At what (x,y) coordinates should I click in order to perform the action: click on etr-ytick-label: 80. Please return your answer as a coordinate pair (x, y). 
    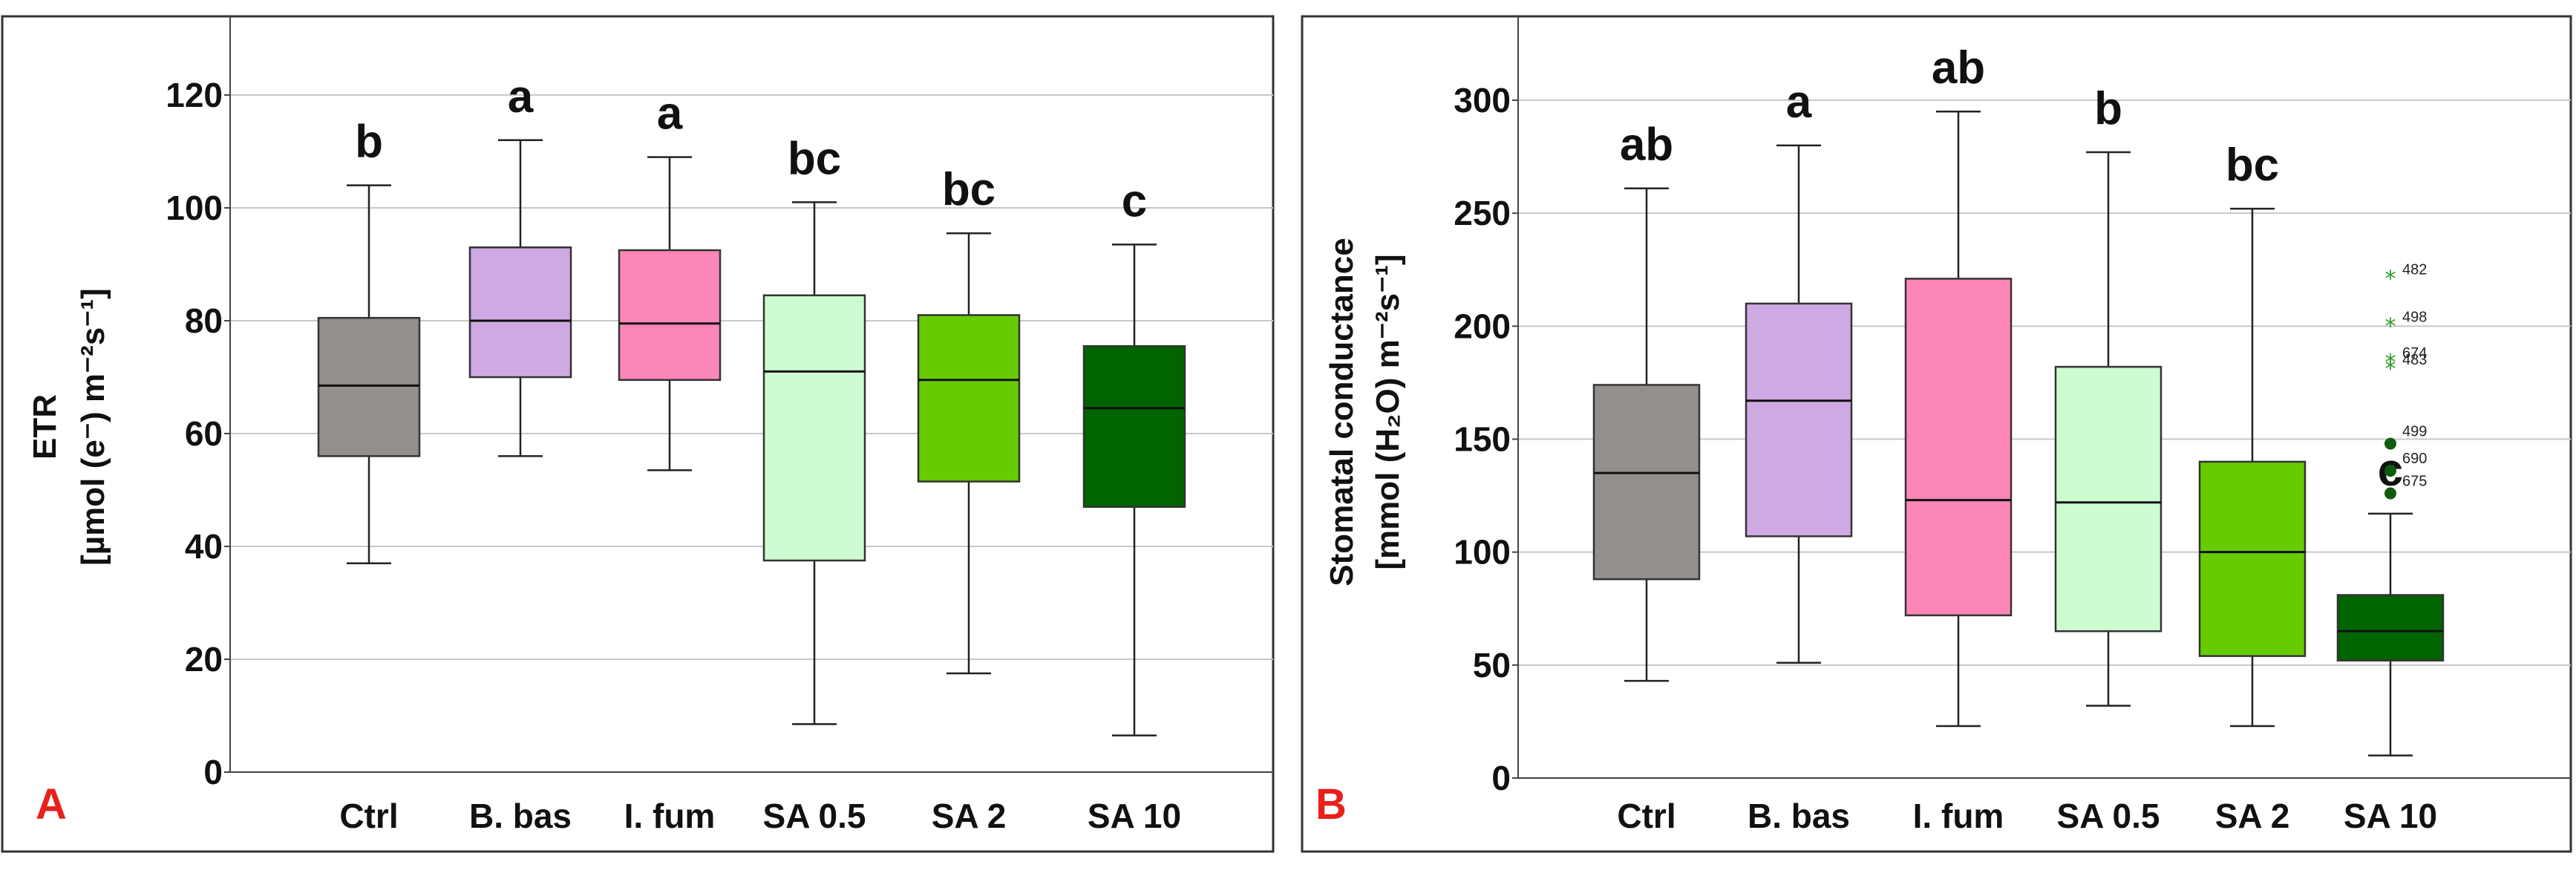
    Looking at the image, I should click on (204, 320).